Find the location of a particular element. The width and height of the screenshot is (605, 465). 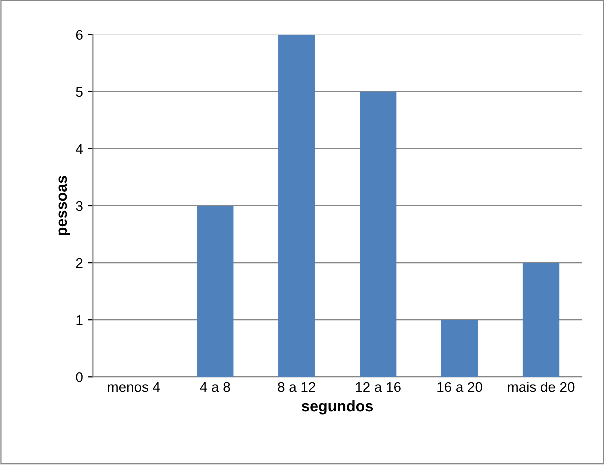

x-tick-label: 12 a 16 is located at coordinates (378, 387).